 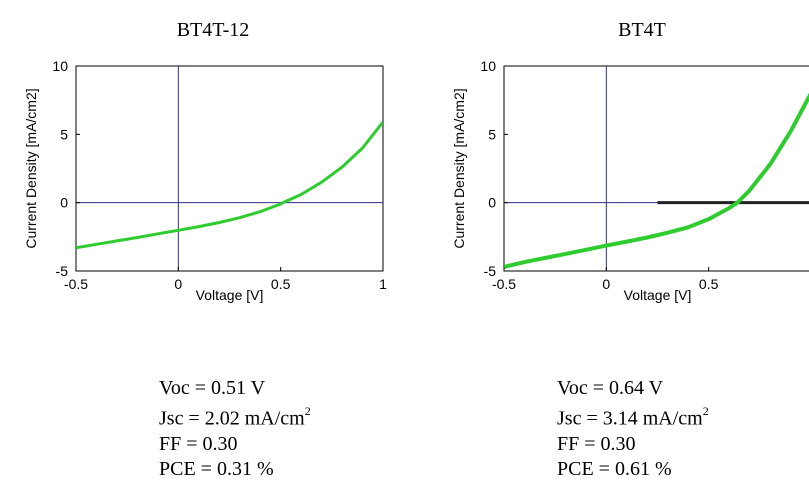 I want to click on jsc-value: Jsc = 3.14 mA/cm2, so click(x=633, y=416).